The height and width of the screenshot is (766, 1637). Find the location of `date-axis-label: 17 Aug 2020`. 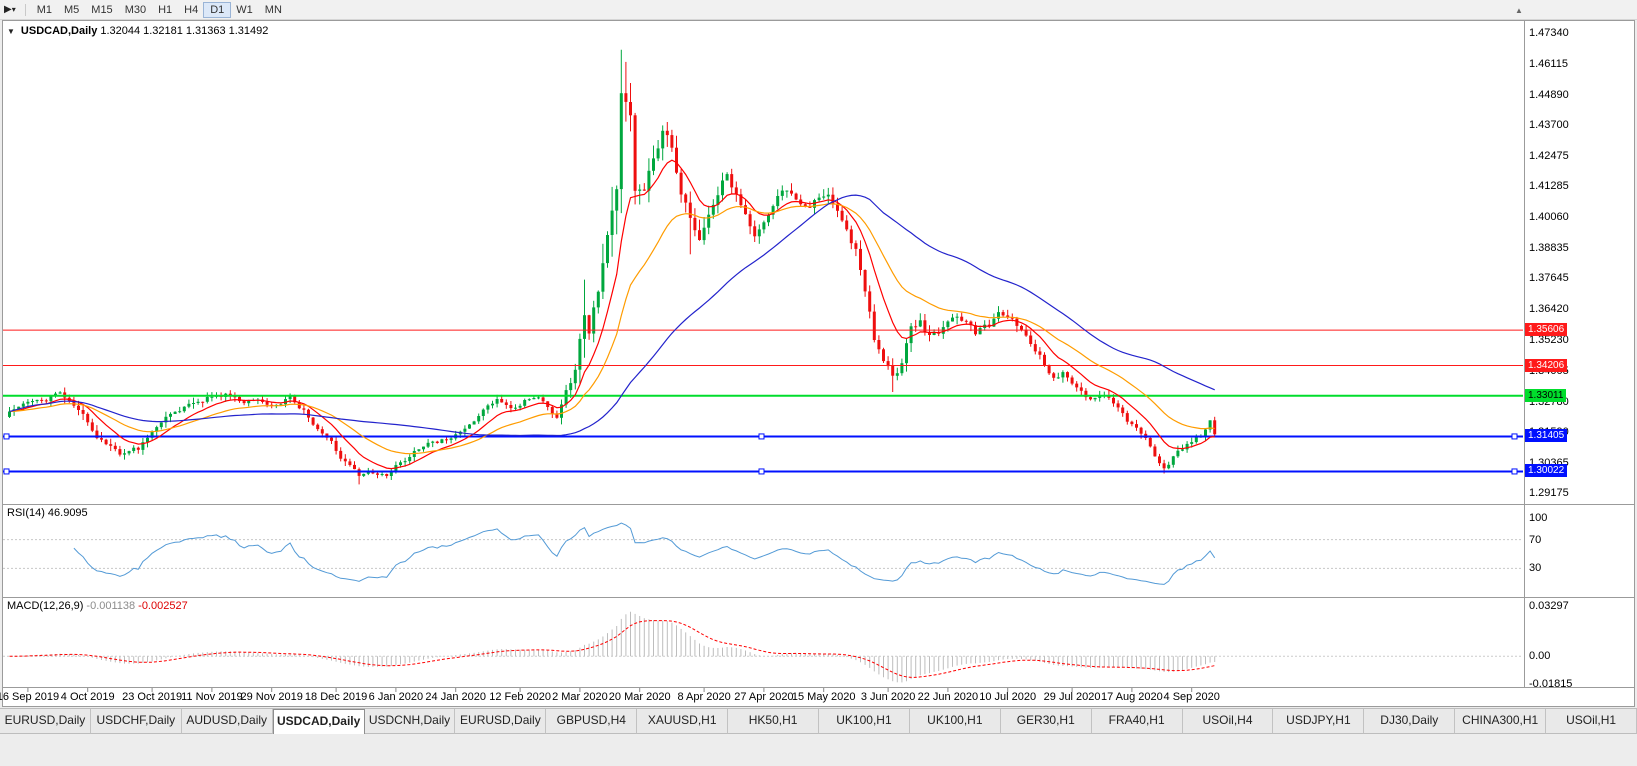

date-axis-label: 17 Aug 2020 is located at coordinates (1131, 697).